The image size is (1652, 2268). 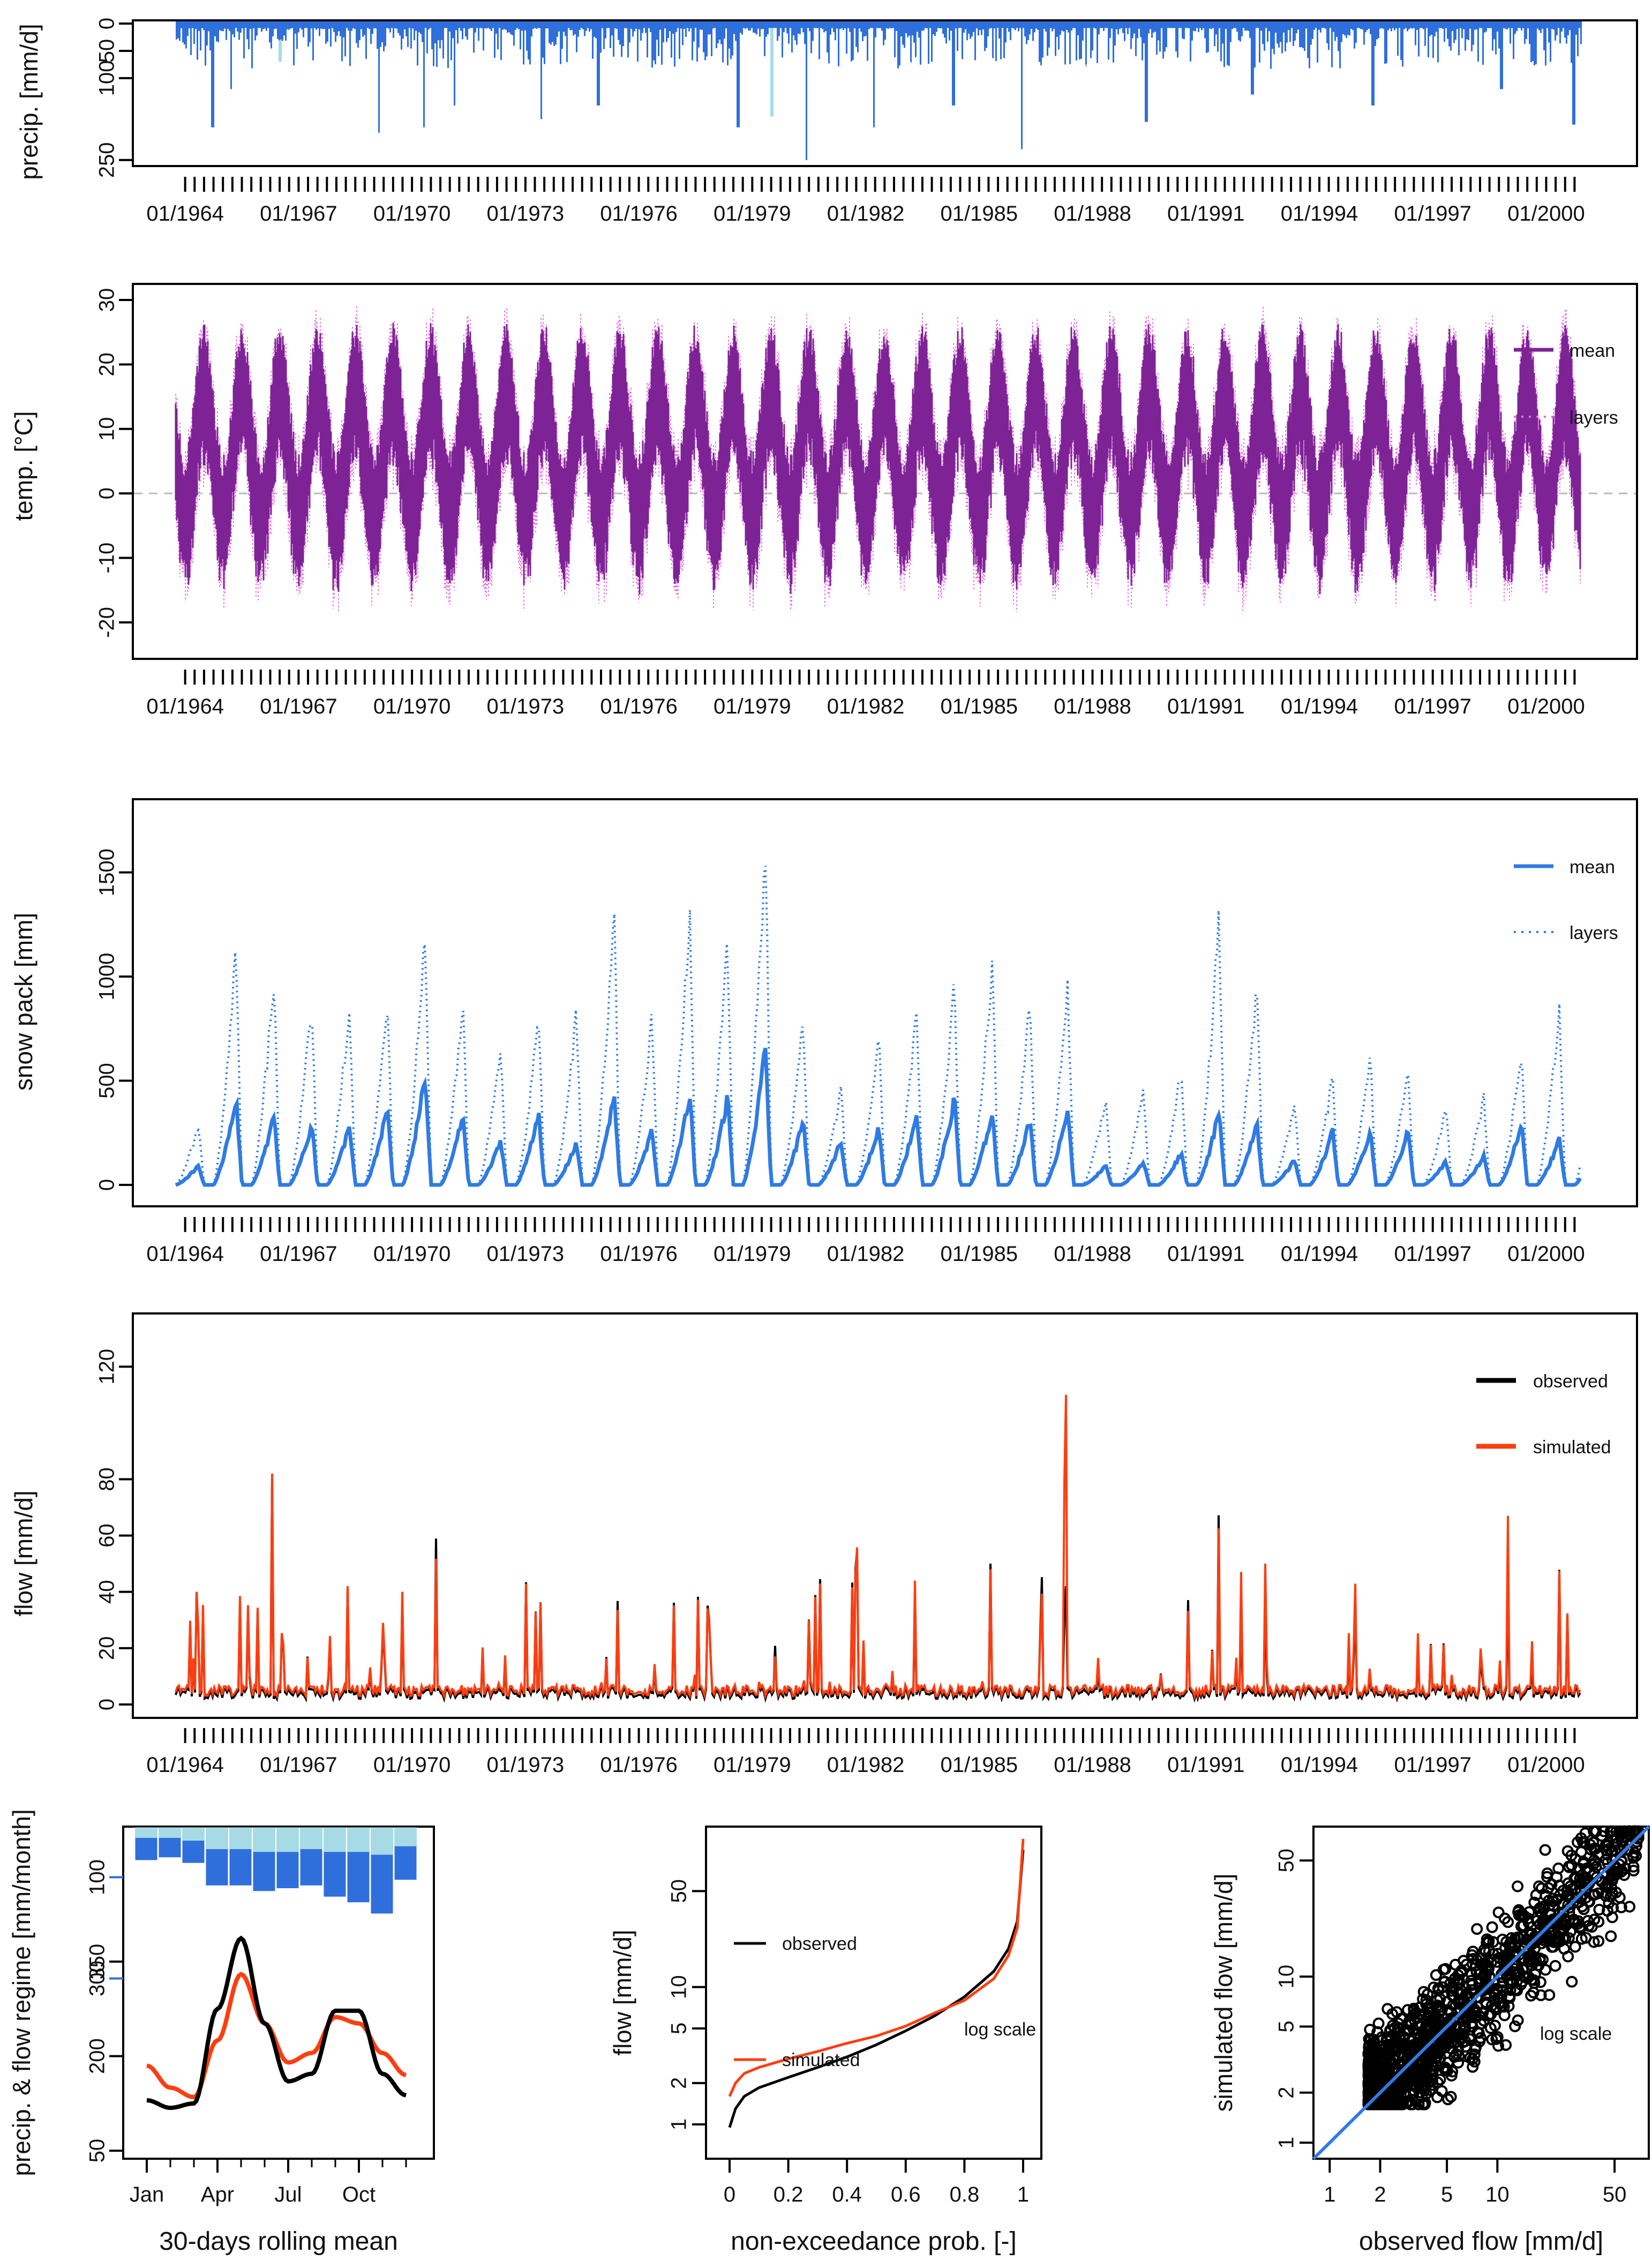 I want to click on y-tick-label: 0, so click(x=107, y=493).